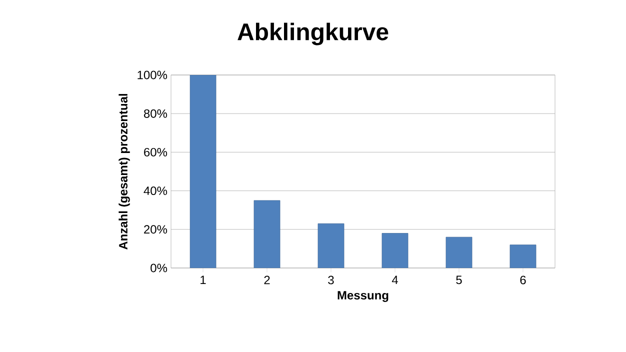 Image resolution: width=626 pixels, height=352 pixels. Describe the element at coordinates (153, 75) in the screenshot. I see `y-tick-label: 100%` at that location.